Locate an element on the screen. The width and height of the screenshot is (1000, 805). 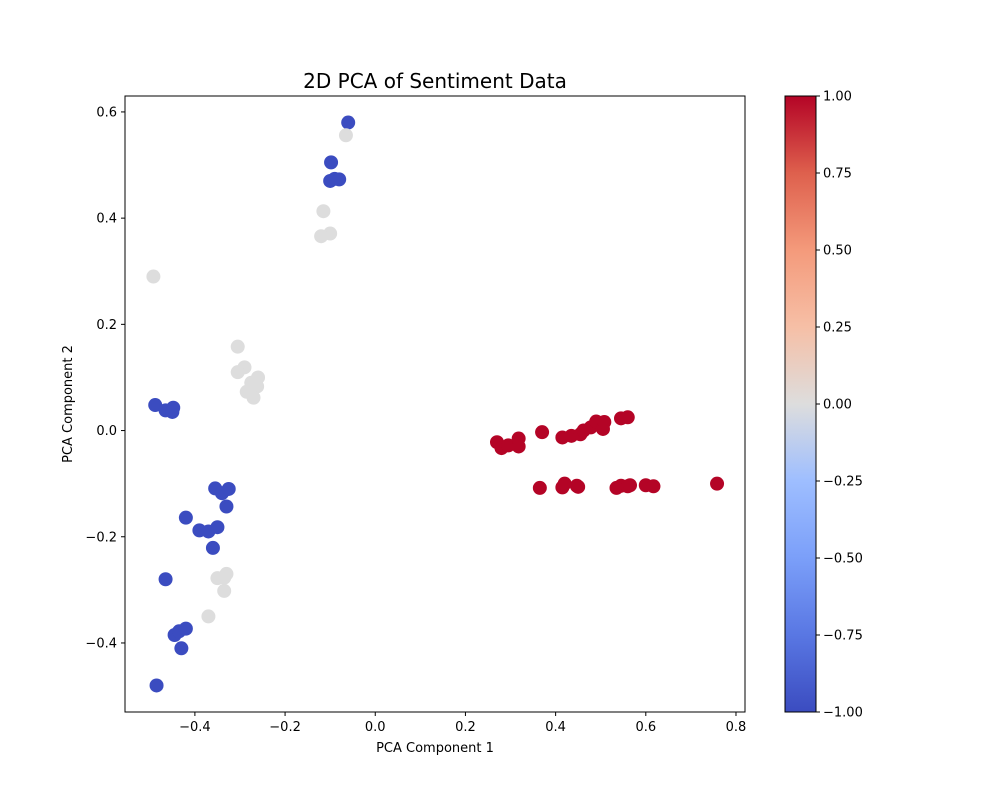
colorbar-tick-label: 0.25 is located at coordinates (837, 328).